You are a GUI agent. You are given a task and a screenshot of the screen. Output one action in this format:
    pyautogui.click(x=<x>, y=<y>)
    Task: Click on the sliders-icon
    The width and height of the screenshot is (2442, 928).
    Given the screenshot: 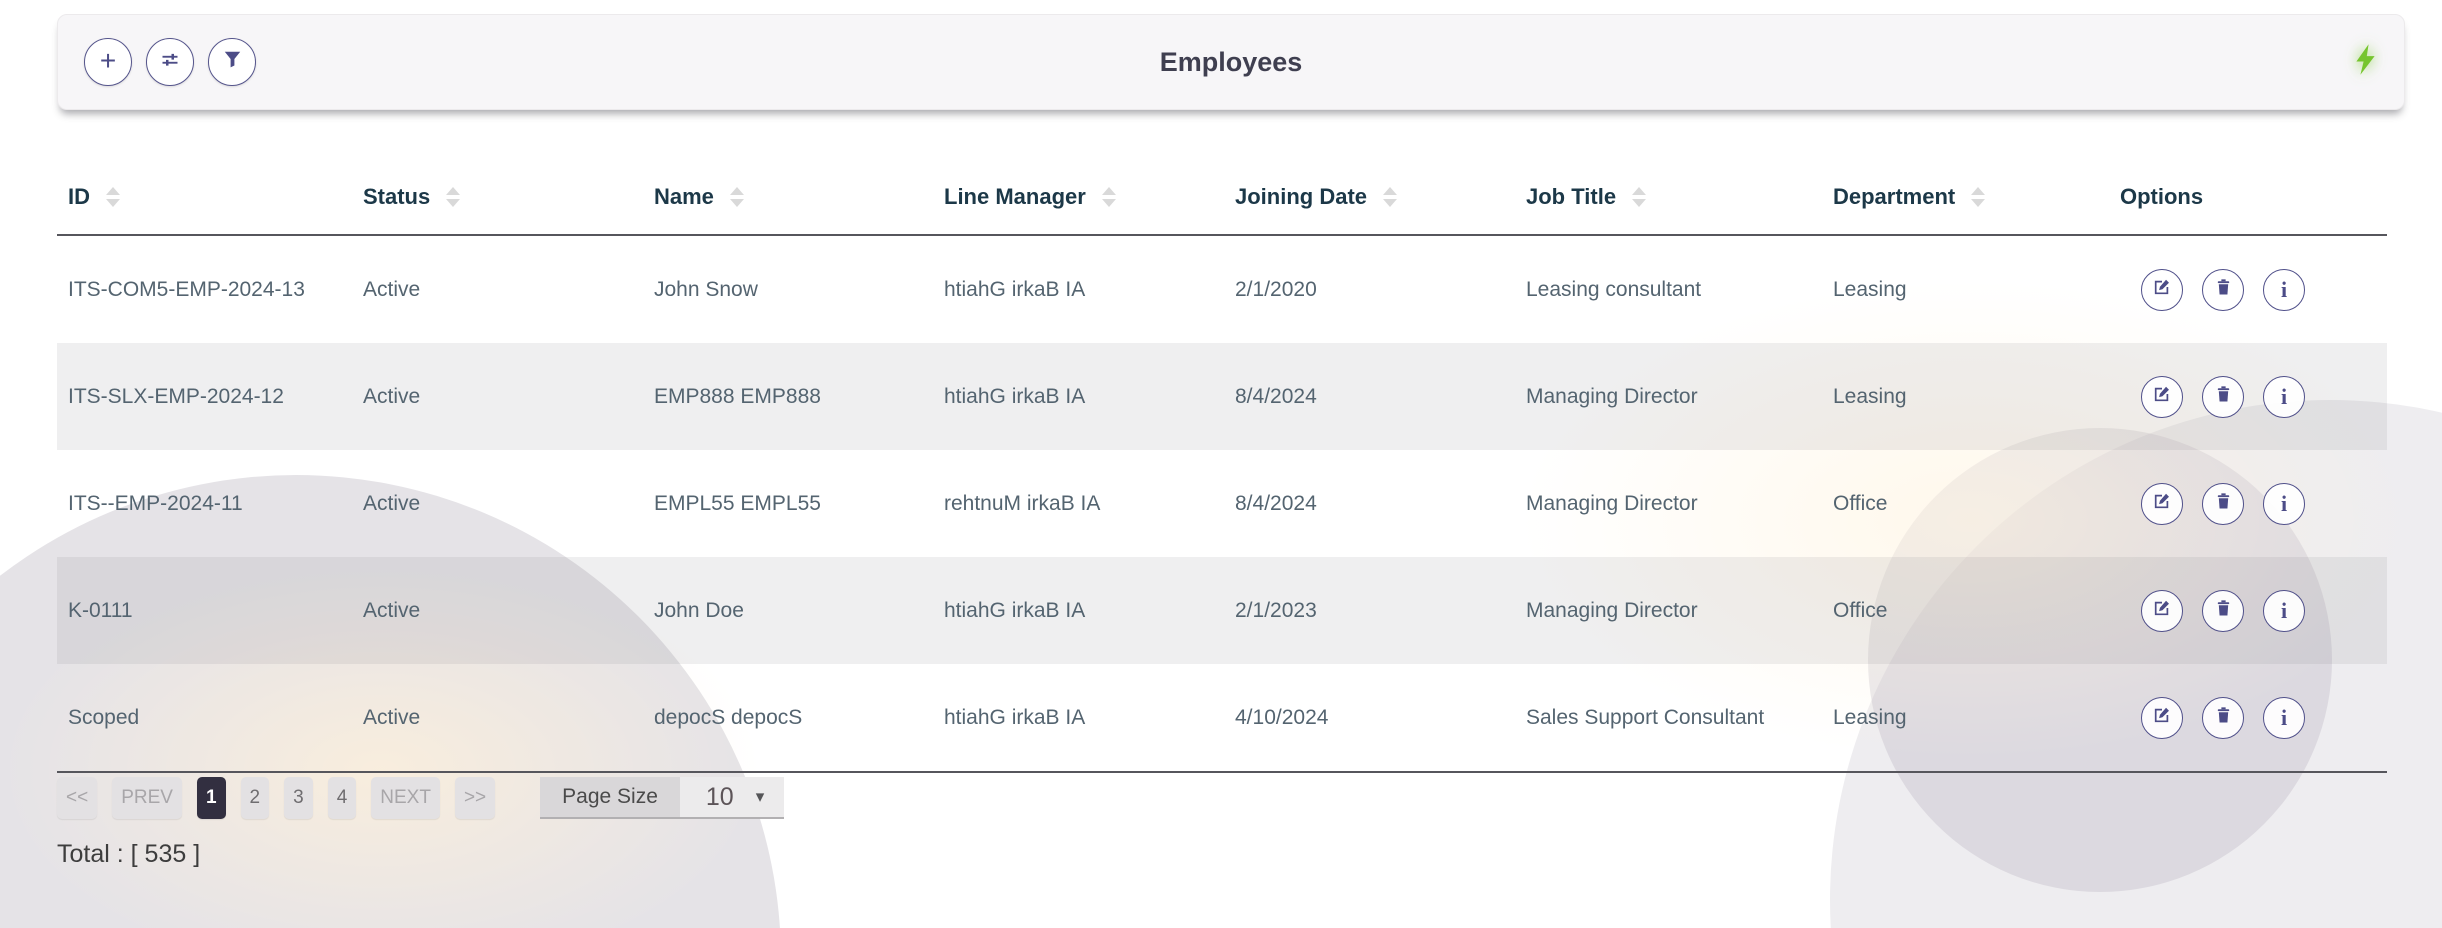 What is the action you would take?
    pyautogui.click(x=170, y=62)
    